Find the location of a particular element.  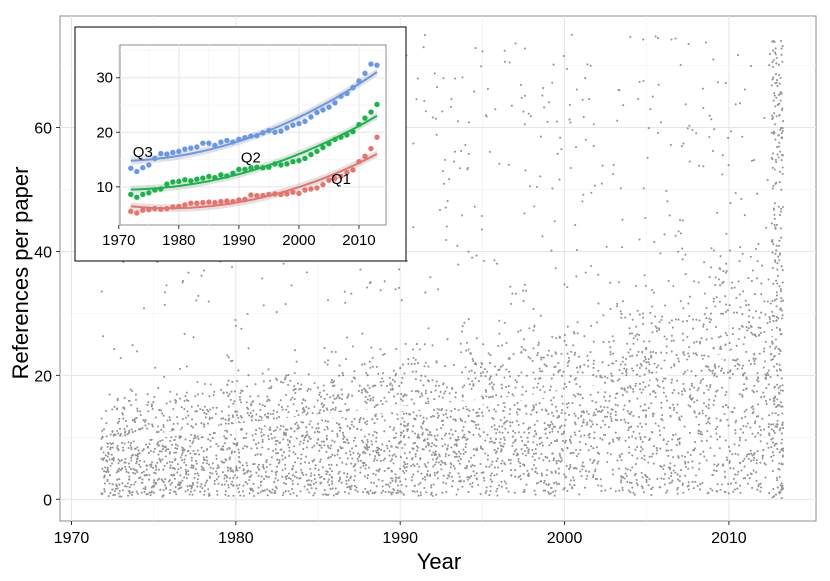

inset-label-q3: Q3 is located at coordinates (143, 152).